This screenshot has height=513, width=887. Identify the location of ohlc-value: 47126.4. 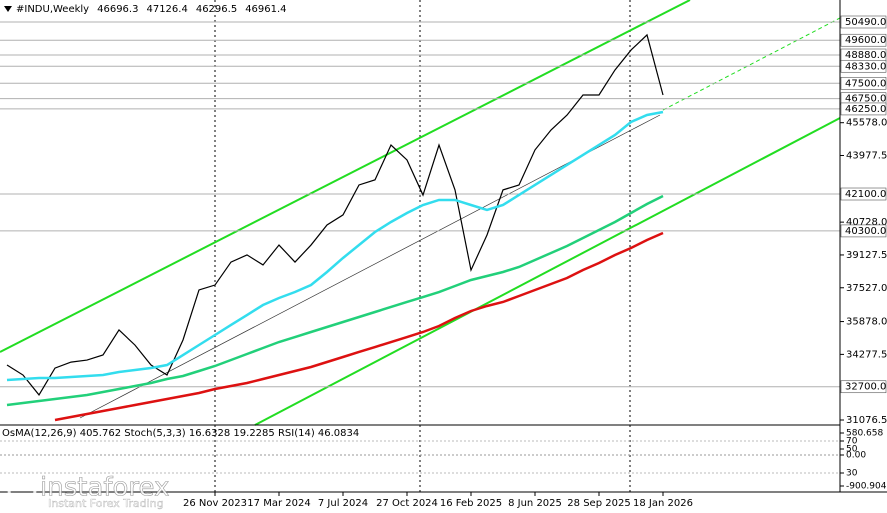
(166, 9).